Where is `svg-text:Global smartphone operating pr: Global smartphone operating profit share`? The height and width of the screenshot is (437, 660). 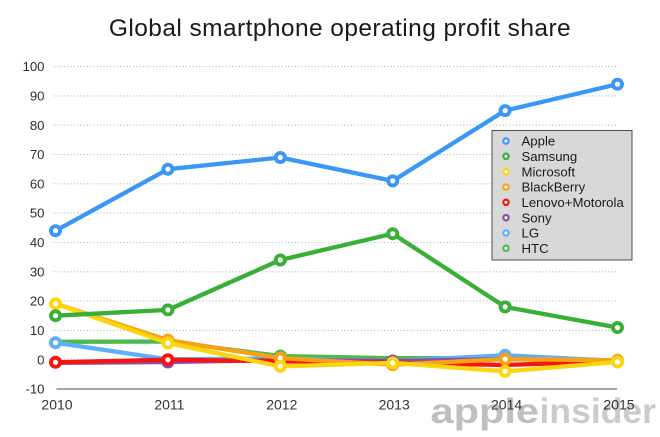 svg-text:Global smartphone operating pr: Global smartphone operating profit share is located at coordinates (340, 28).